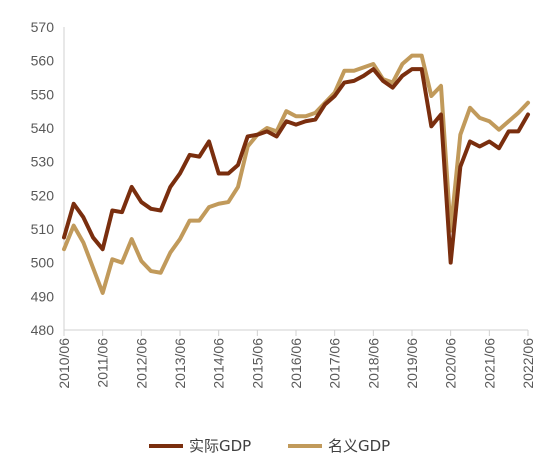 This screenshot has height=474, width=550. I want to click on legend-item-real-gdp: 实际GDP, so click(200, 446).